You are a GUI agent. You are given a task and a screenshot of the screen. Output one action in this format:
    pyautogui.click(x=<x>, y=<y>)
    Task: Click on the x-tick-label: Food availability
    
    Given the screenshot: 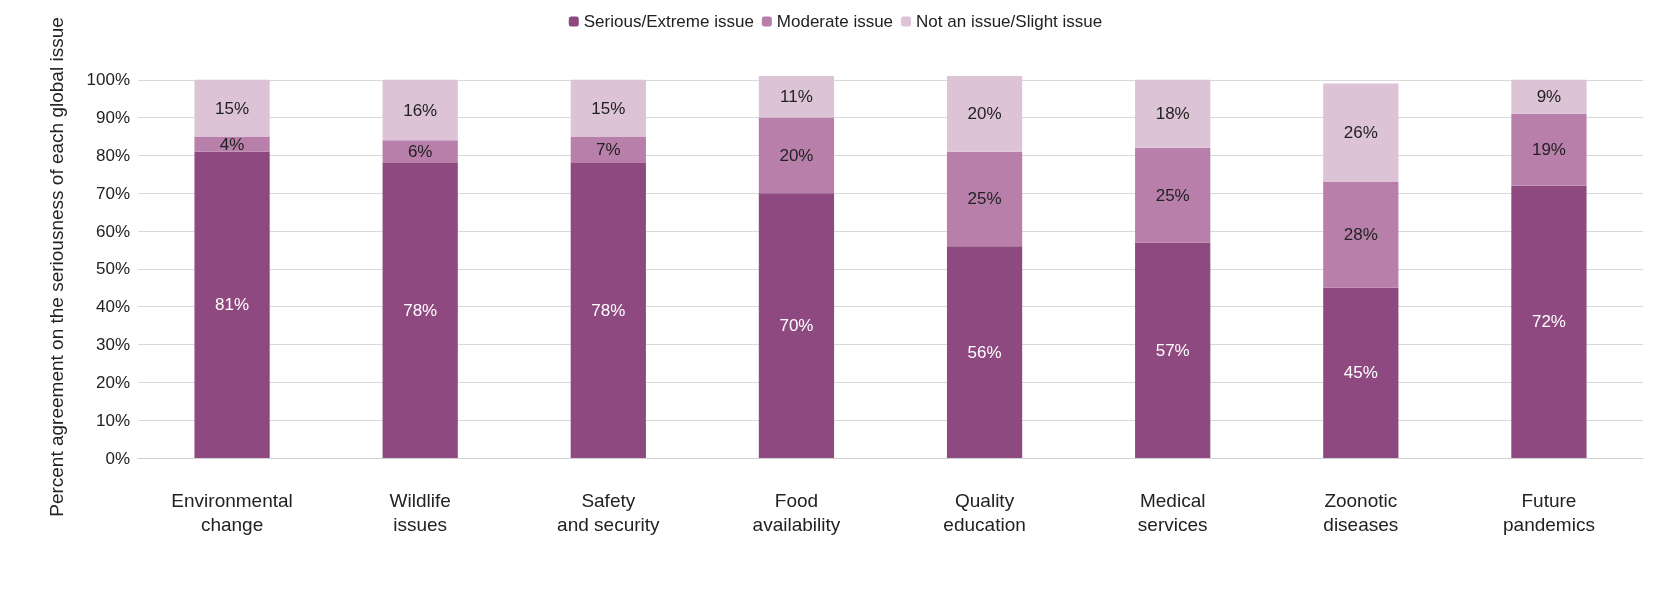 What is the action you would take?
    pyautogui.click(x=796, y=512)
    